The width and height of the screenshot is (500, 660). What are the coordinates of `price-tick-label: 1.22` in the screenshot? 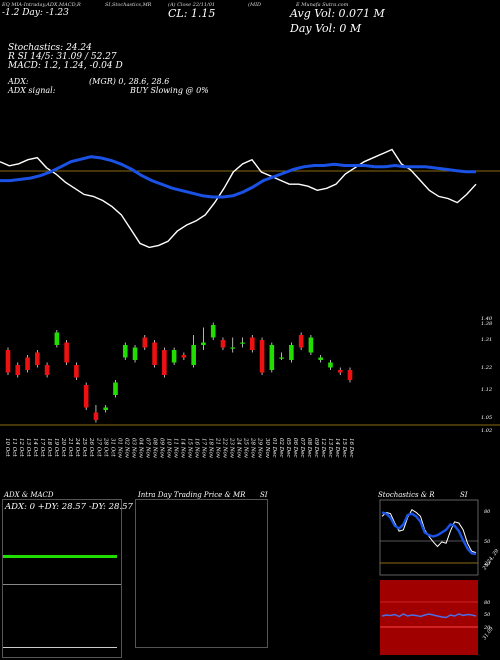 It's located at (486, 368).